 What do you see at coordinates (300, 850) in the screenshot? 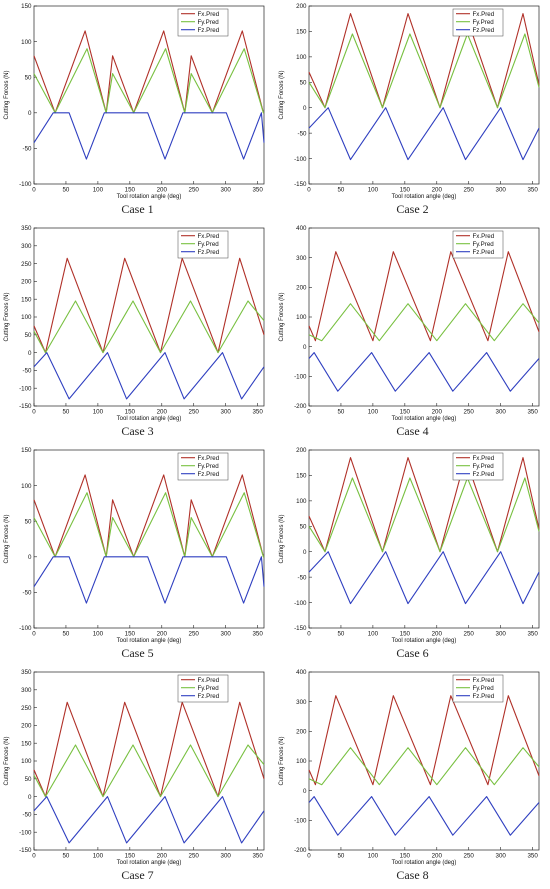
I see `y-tick-label: -200` at bounding box center [300, 850].